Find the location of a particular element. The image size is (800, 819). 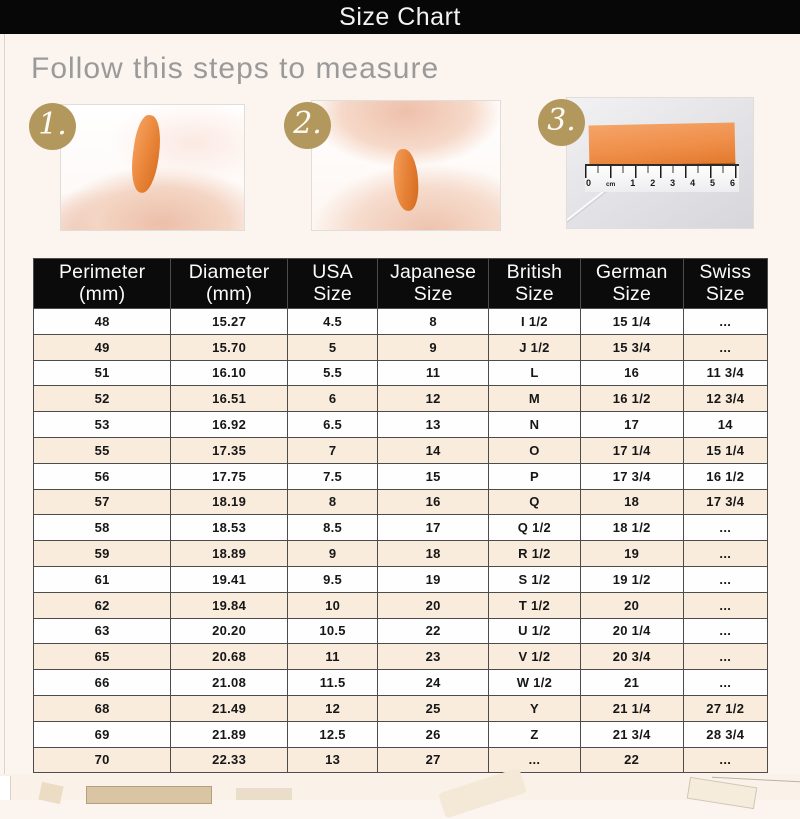

column-header-german: German Size is located at coordinates (631, 283).